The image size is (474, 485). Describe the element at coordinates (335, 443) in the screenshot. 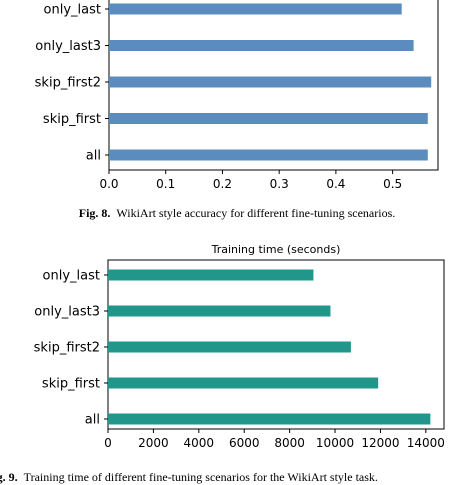

I see `x-tick-label: 10000` at that location.